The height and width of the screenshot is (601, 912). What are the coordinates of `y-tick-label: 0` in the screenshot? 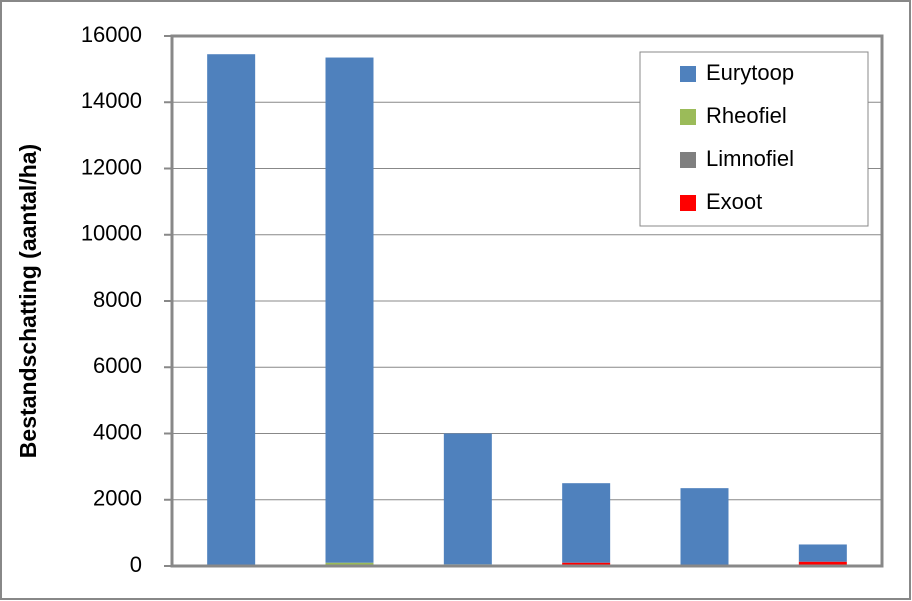 It's located at (136, 564).